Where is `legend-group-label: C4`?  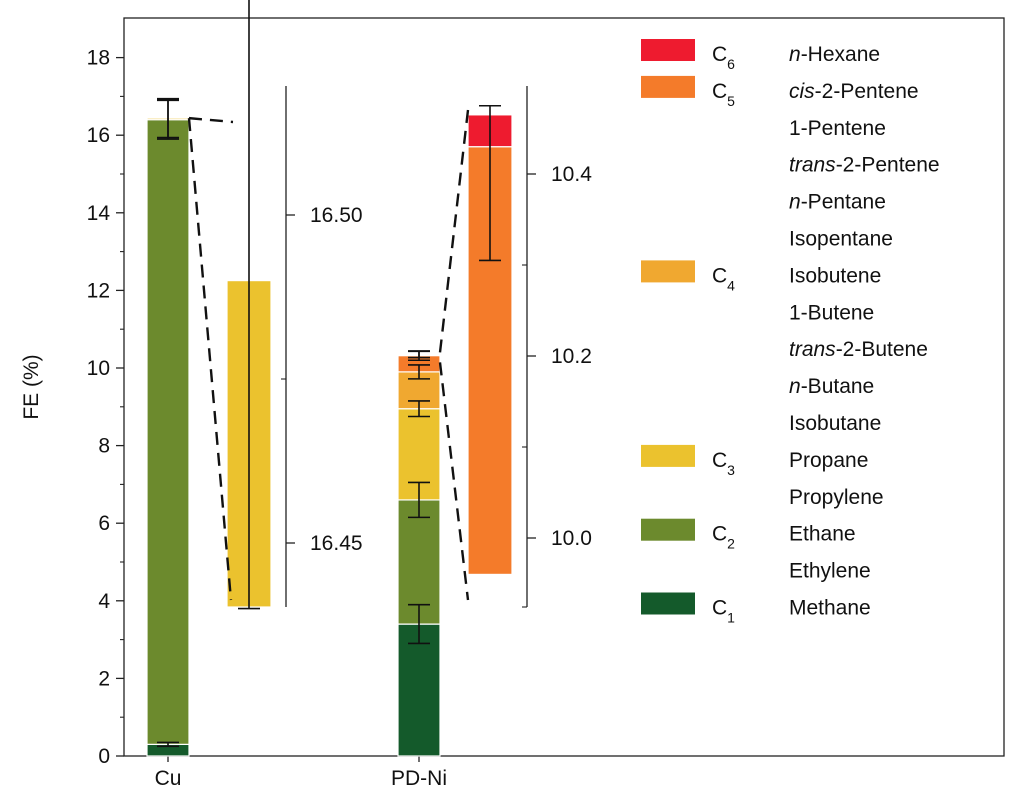 legend-group-label: C4 is located at coordinates (723, 278).